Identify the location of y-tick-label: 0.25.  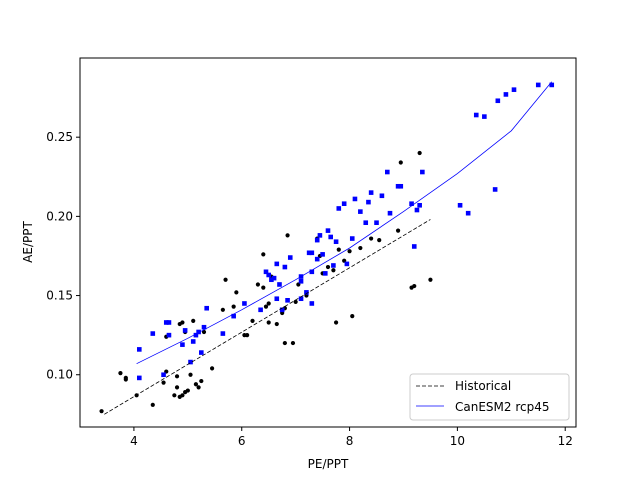
(59, 137).